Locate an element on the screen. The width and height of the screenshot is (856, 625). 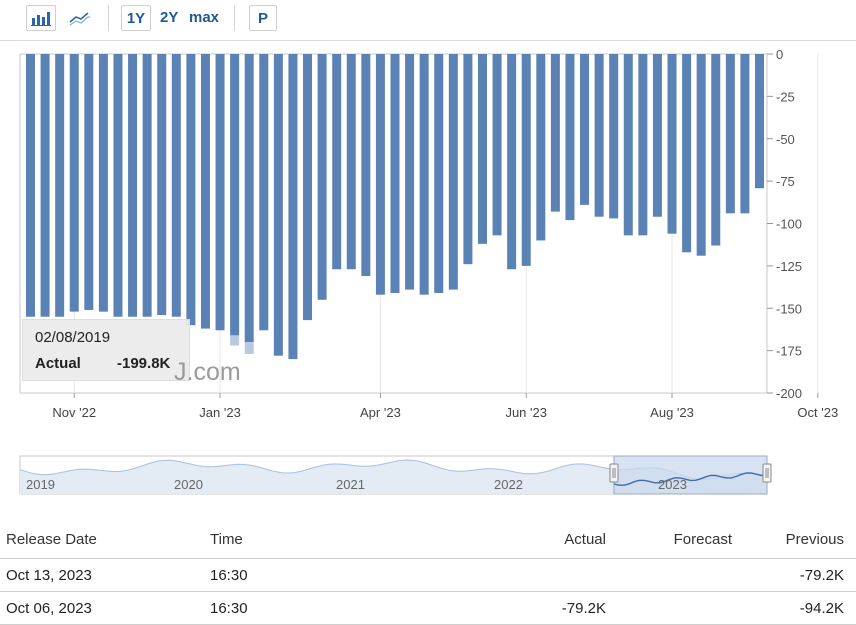
x-tick-label: Aug '23 is located at coordinates (672, 412).